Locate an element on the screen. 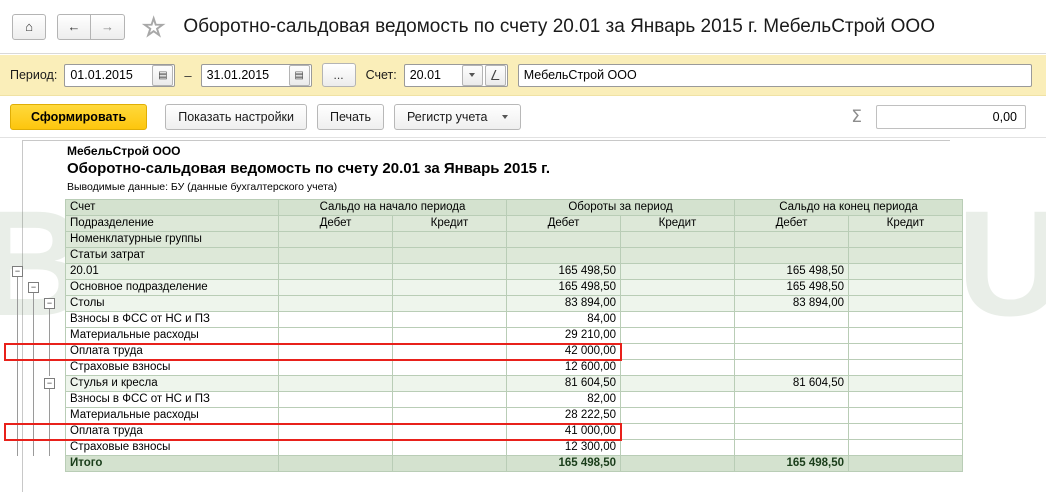 This screenshot has height=494, width=1046. header-sub-4: Дебет is located at coordinates (791, 223).